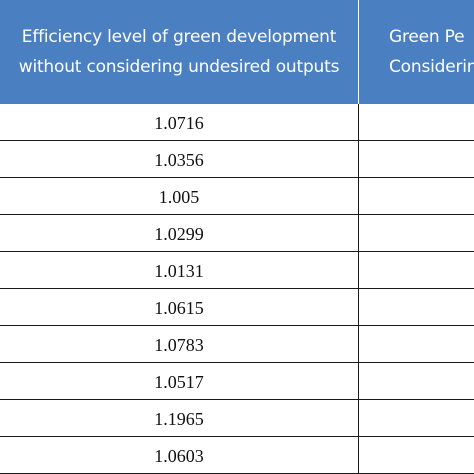  Describe the element at coordinates (179, 122) in the screenshot. I see `row-1-efficiency-value: 1.0716` at that location.